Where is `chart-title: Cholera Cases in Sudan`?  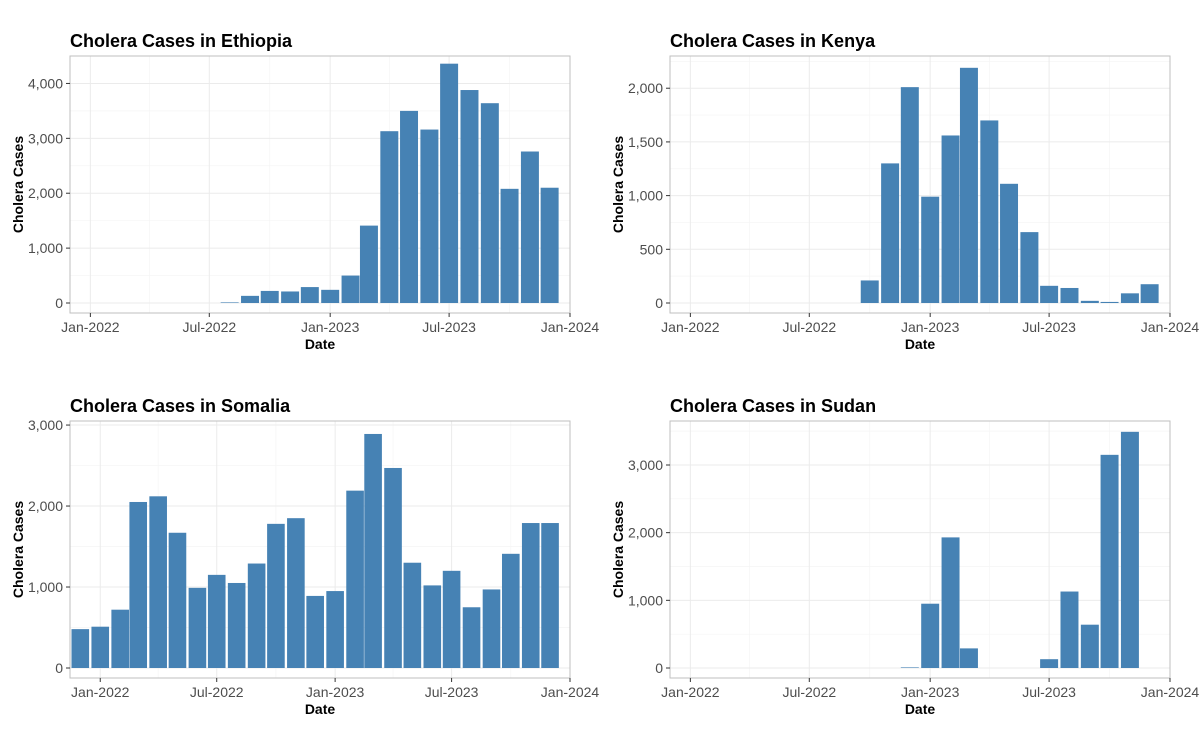
chart-title: Cholera Cases in Sudan is located at coordinates (773, 406).